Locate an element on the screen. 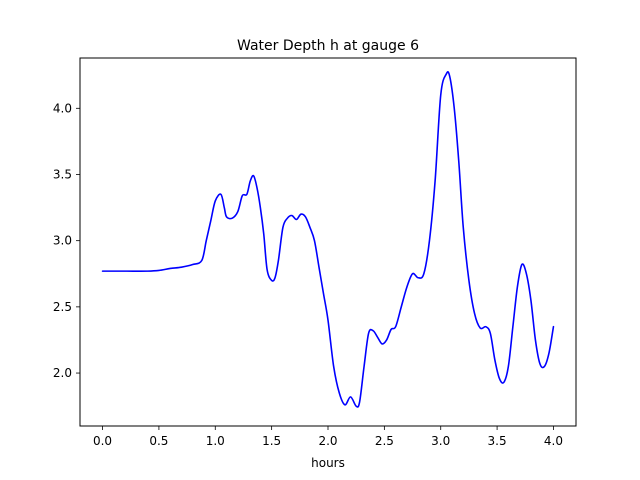  y-tick-label: 3.5 is located at coordinates (62, 174).